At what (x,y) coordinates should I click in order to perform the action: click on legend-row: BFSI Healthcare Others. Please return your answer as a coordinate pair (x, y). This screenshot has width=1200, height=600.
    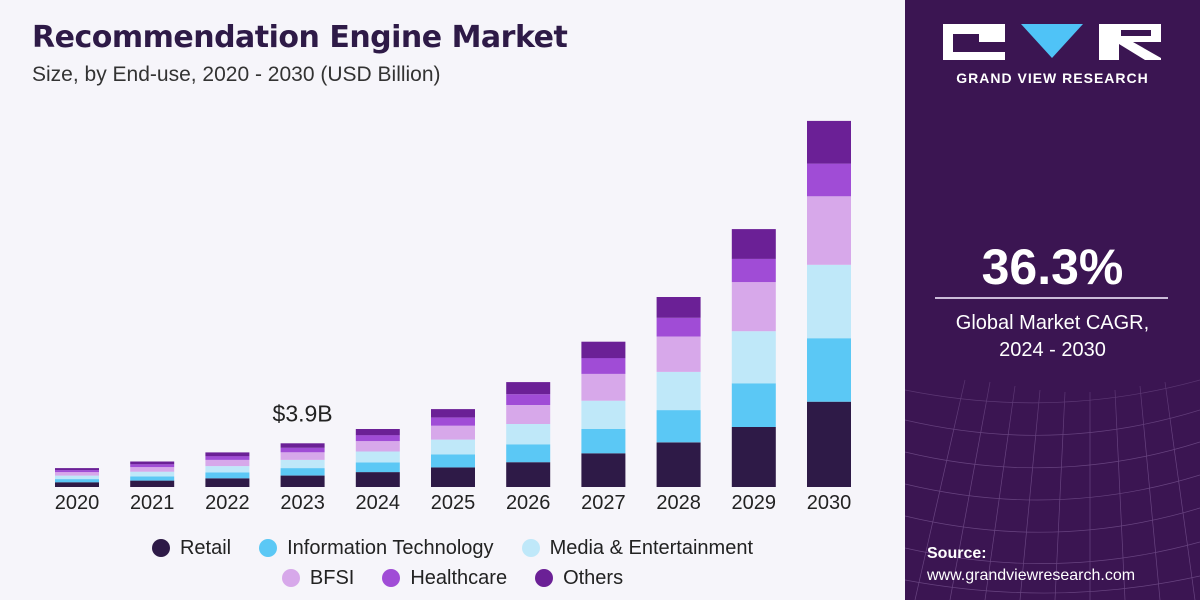
    Looking at the image, I should click on (452, 578).